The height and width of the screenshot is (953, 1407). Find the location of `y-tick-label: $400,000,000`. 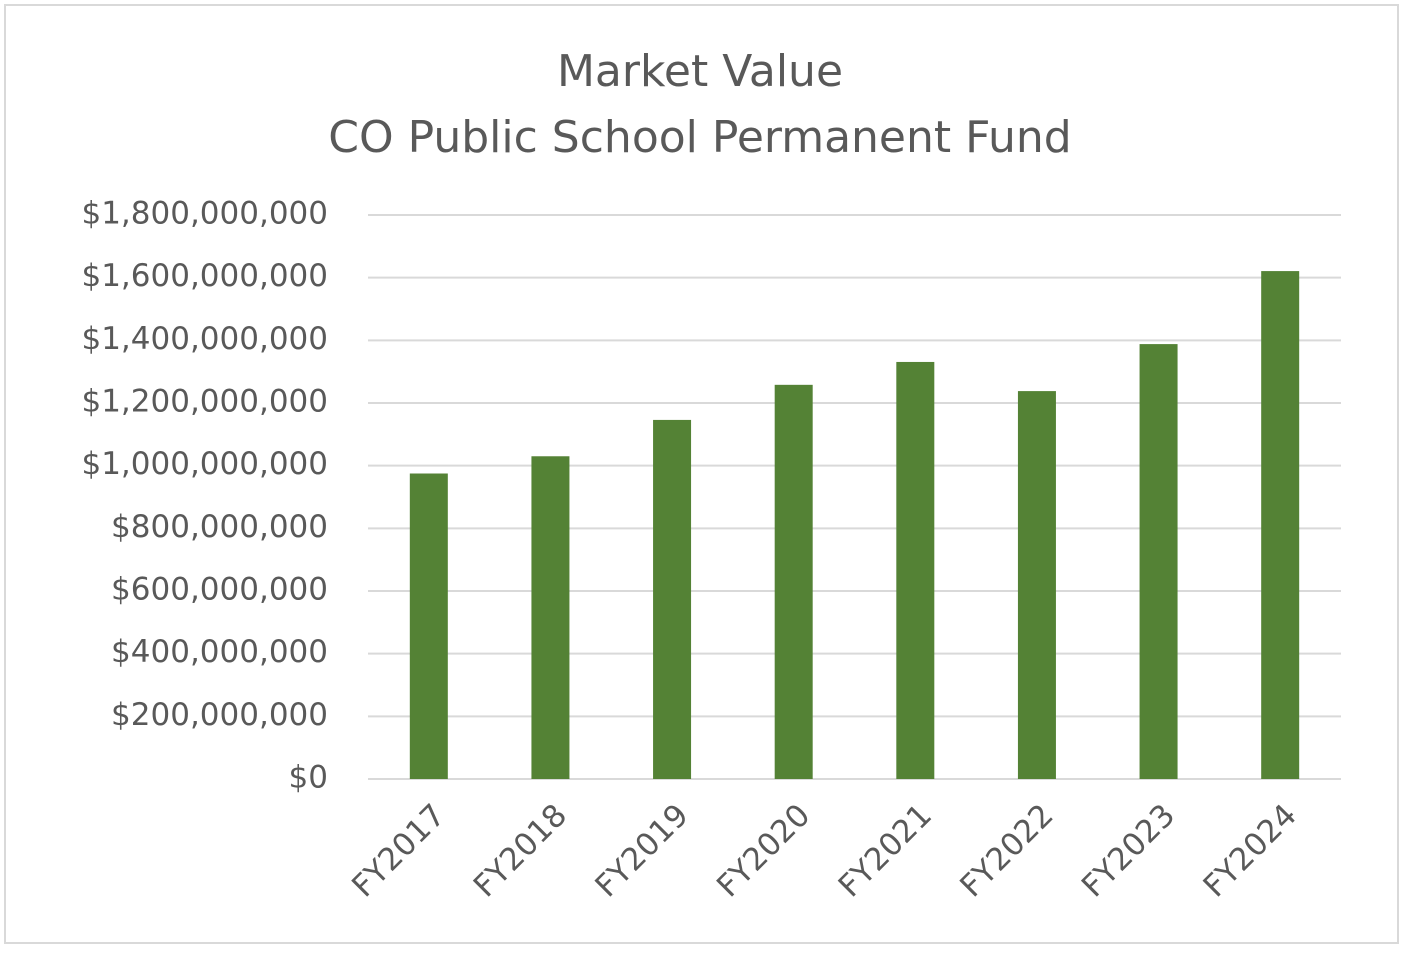

y-tick-label: $400,000,000 is located at coordinates (219, 652).